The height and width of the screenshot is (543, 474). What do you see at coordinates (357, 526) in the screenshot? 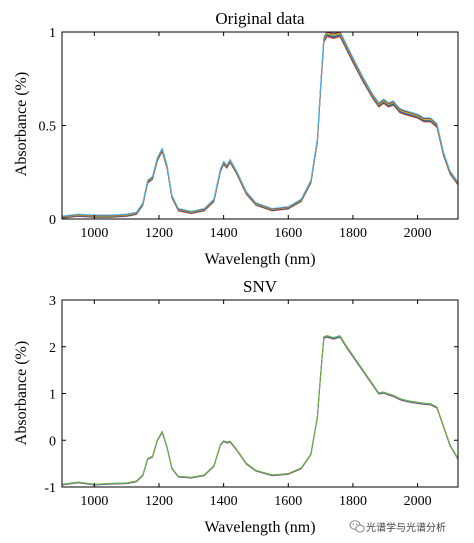
I see `wechat-icon` at bounding box center [357, 526].